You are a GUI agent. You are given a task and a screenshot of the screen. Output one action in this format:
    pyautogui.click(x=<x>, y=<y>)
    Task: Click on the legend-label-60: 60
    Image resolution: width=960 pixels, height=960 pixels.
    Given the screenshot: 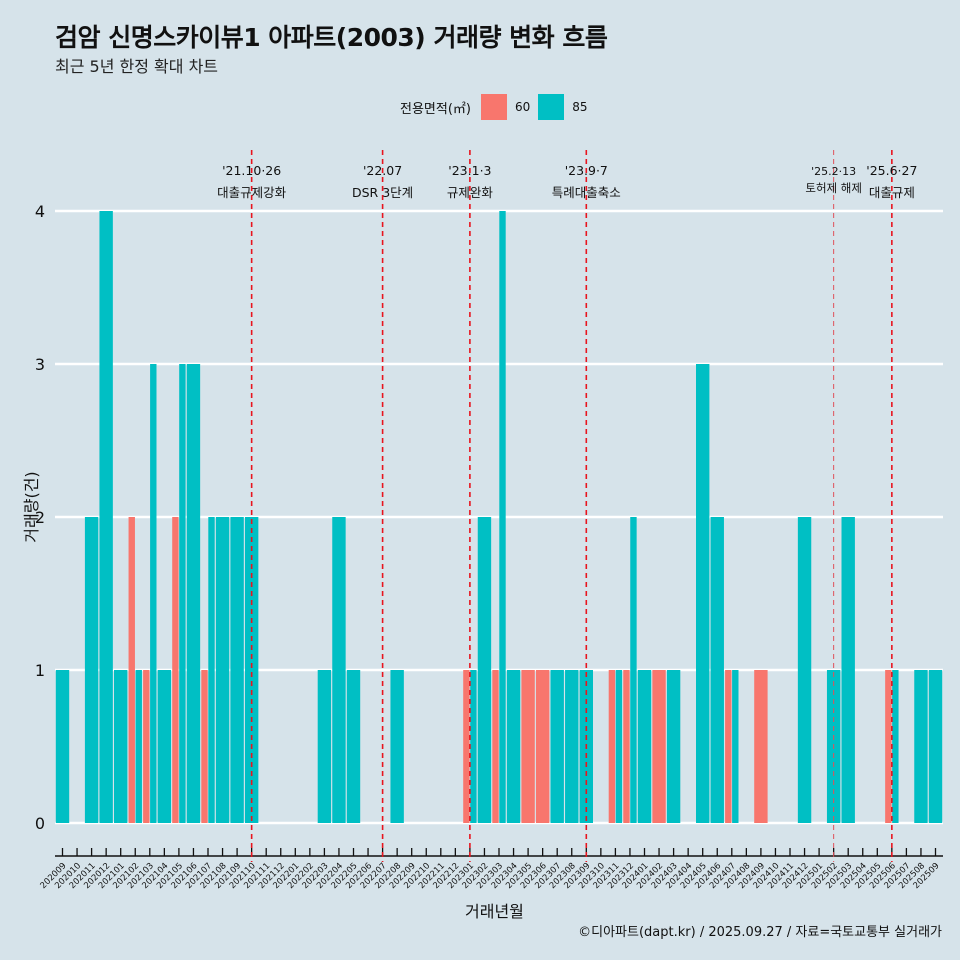 What is the action you would take?
    pyautogui.click(x=522, y=107)
    